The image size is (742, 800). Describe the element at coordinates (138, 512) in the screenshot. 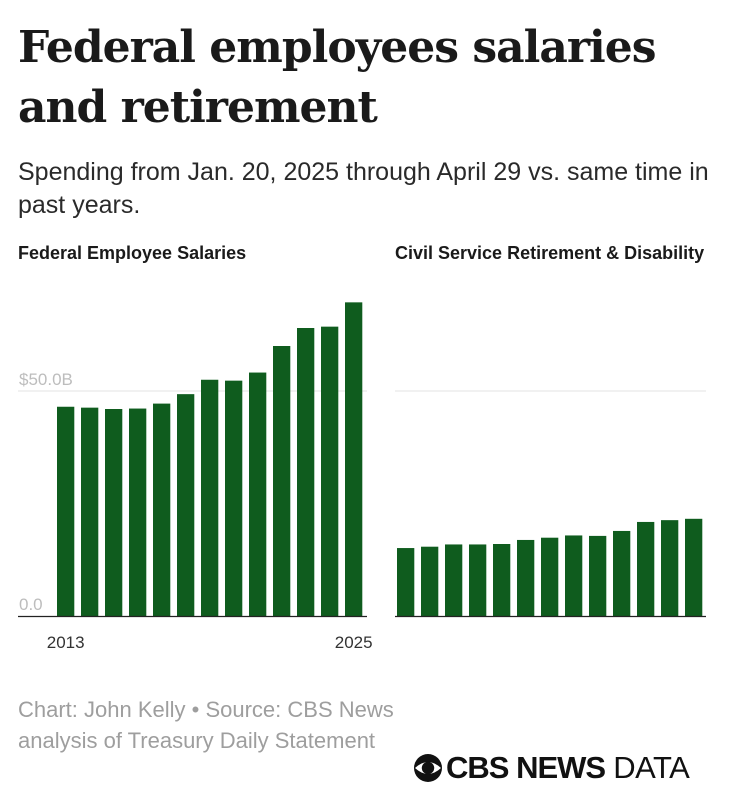

I see `bar-salaries-2016` at that location.